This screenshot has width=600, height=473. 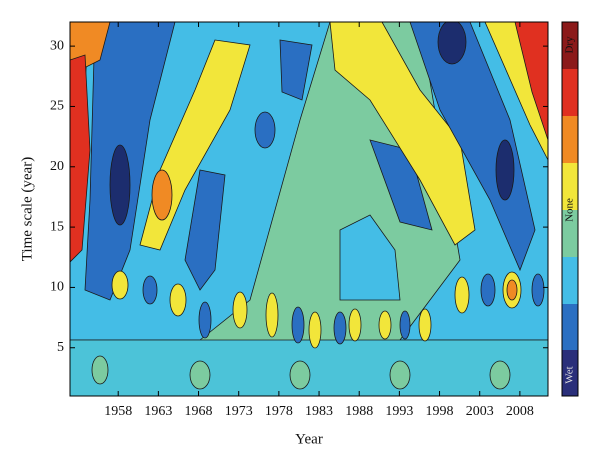 What do you see at coordinates (359, 411) in the screenshot?
I see `x-tick-label: 1988` at bounding box center [359, 411].